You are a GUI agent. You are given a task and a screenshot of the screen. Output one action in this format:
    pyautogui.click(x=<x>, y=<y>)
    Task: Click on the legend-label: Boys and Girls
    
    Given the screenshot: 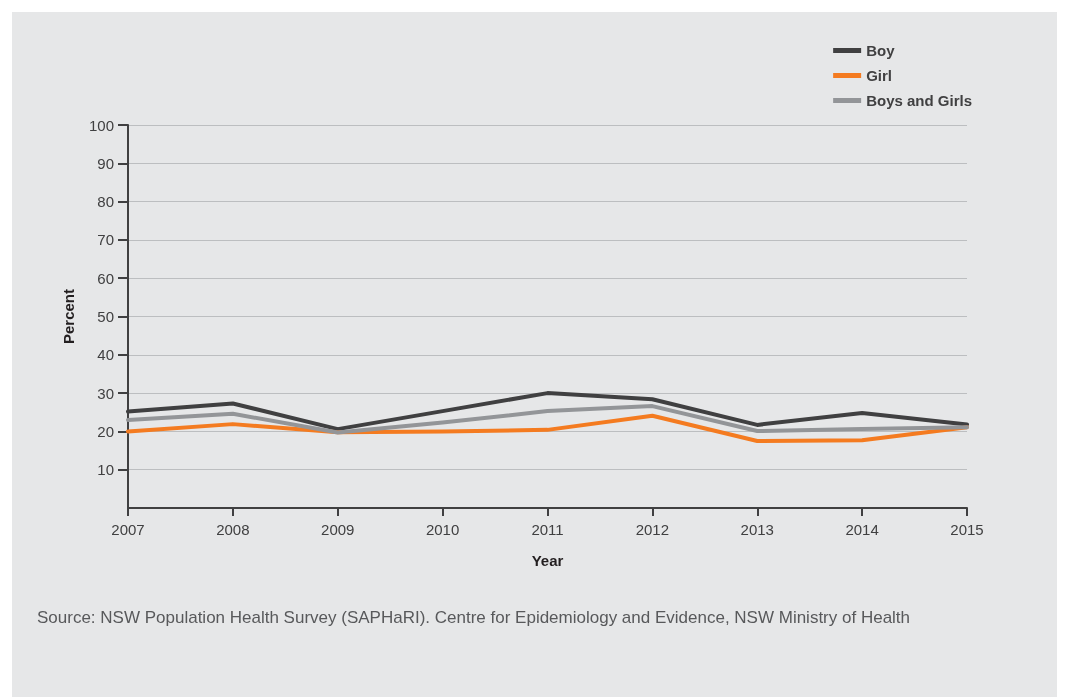 What is the action you would take?
    pyautogui.click(x=919, y=100)
    